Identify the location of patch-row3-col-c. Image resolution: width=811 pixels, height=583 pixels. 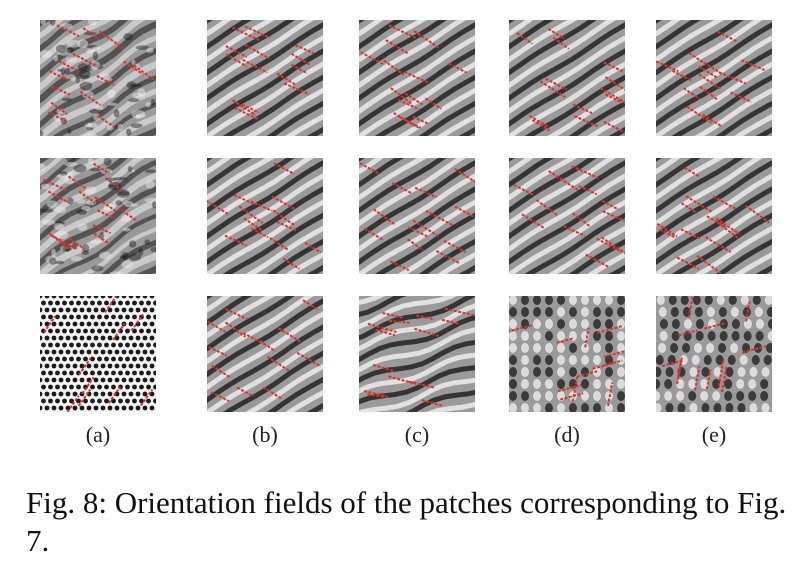
(417, 354).